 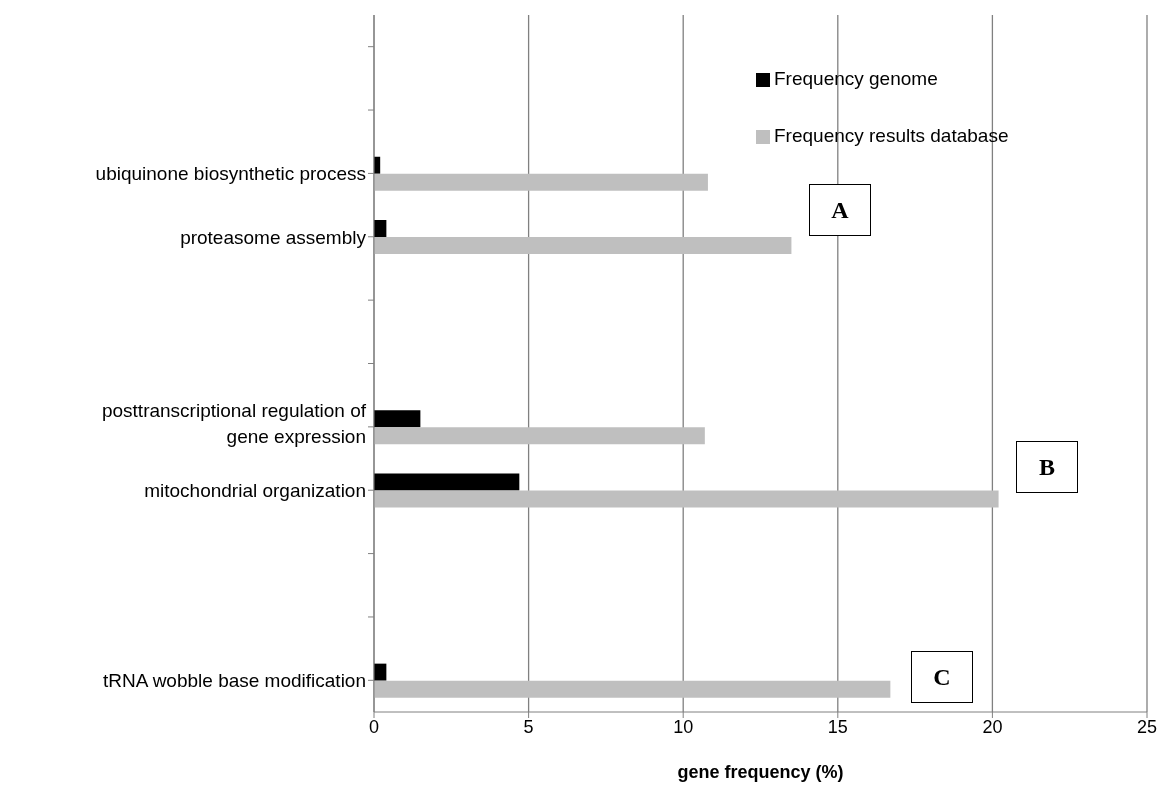 I want to click on annotation: B, so click(x=1047, y=467).